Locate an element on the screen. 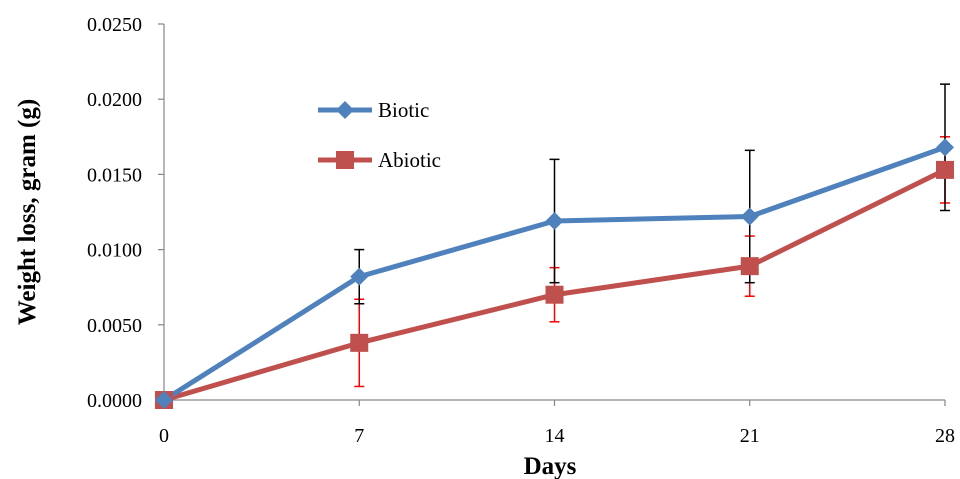 The height and width of the screenshot is (479, 960). y-tick-label: 0.0250 is located at coordinates (114, 25).